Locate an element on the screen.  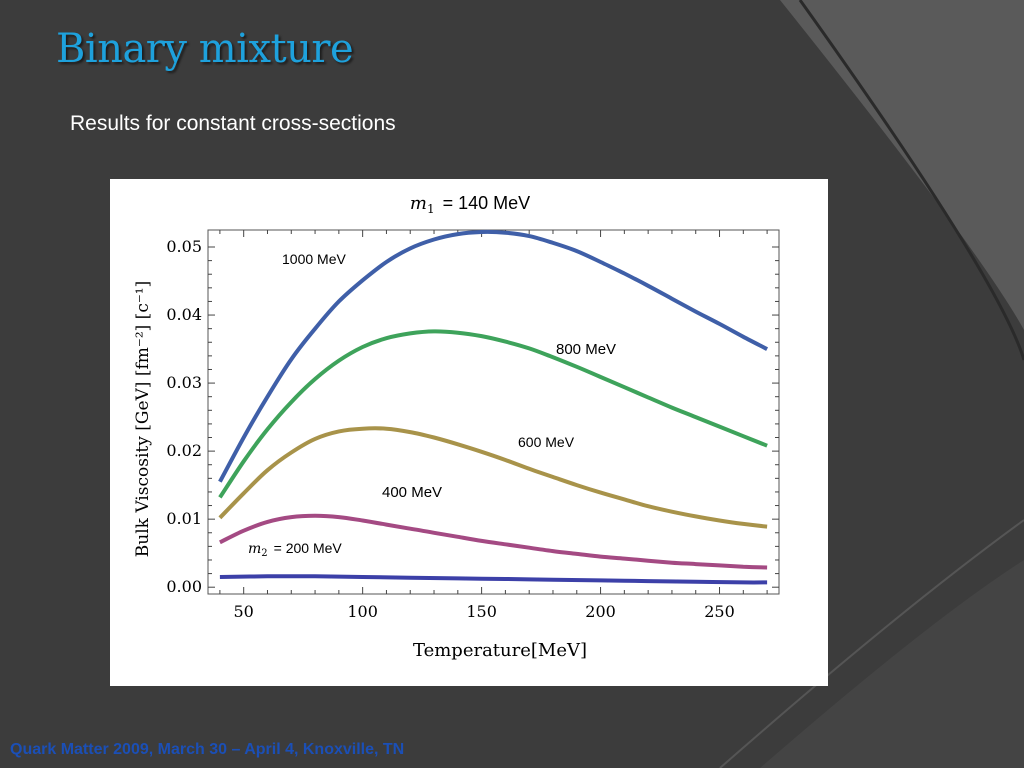
series-line-800-mev is located at coordinates (493, 414).